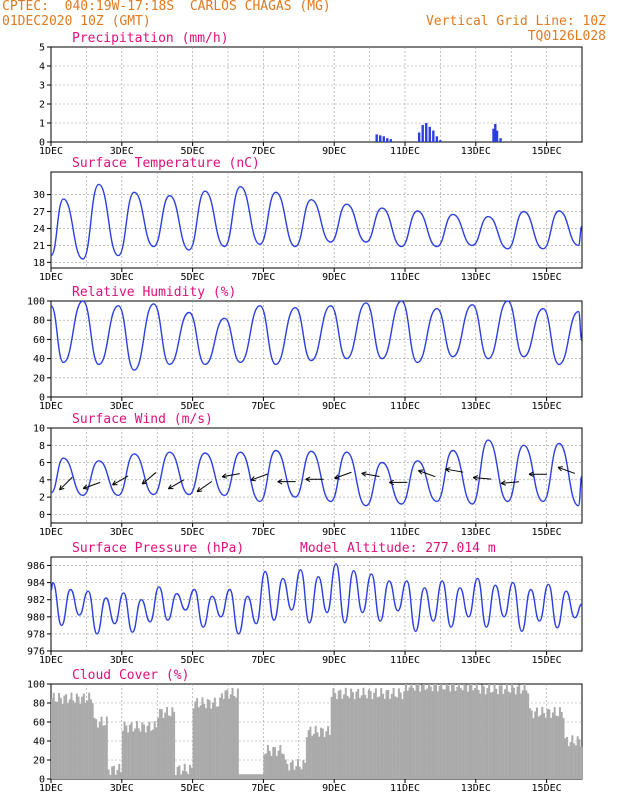 This screenshot has height=800, width=618. What do you see at coordinates (316, 335) in the screenshot?
I see `humidity-line` at bounding box center [316, 335].